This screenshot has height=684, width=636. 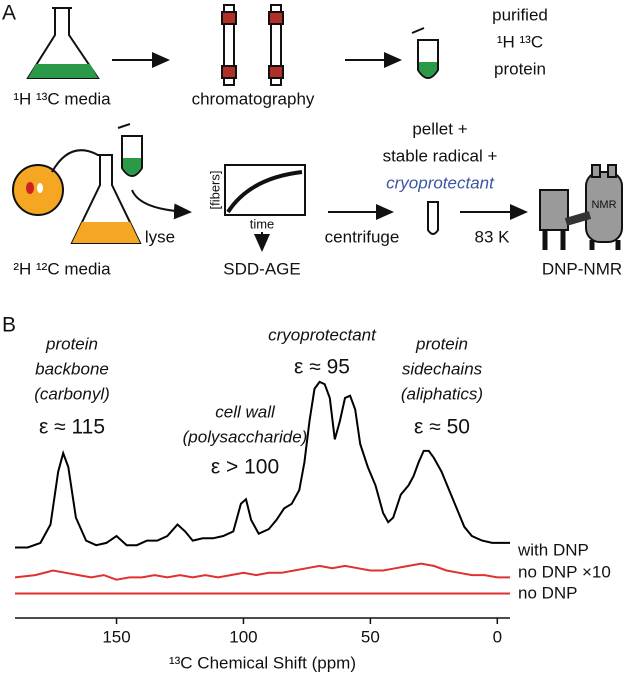 What do you see at coordinates (63, 71) in the screenshot?
I see `media` at bounding box center [63, 71].